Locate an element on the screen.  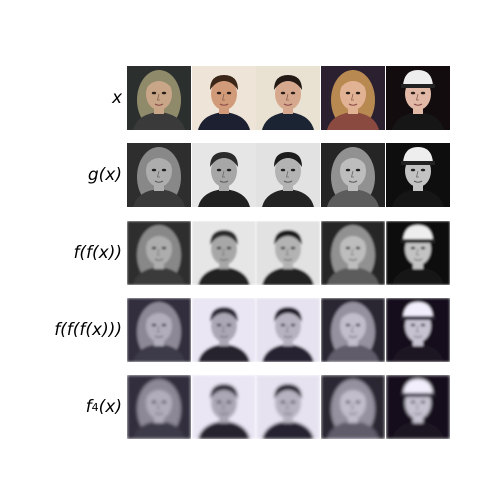
row-f4-x: f 4 (x) is located at coordinates (250, 407).